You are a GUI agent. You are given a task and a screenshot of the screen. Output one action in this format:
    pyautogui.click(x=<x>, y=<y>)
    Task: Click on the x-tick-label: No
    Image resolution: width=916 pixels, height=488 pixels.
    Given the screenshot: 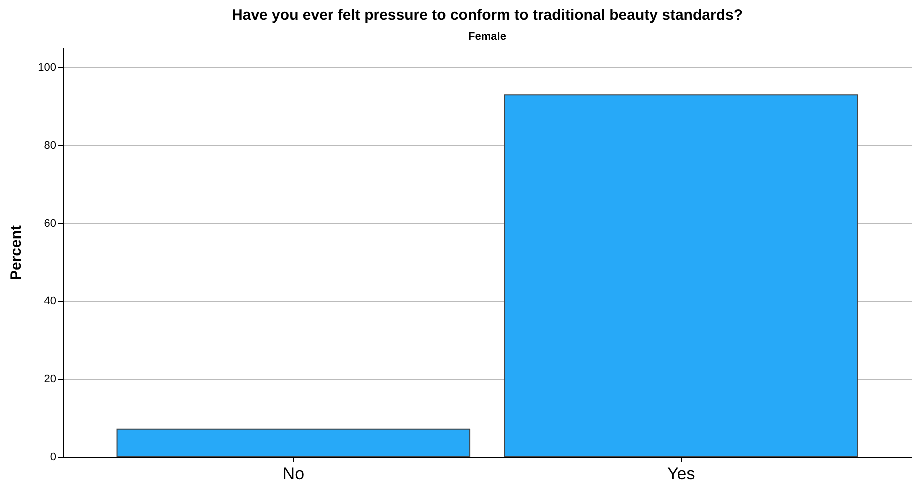 What is the action you would take?
    pyautogui.click(x=293, y=474)
    